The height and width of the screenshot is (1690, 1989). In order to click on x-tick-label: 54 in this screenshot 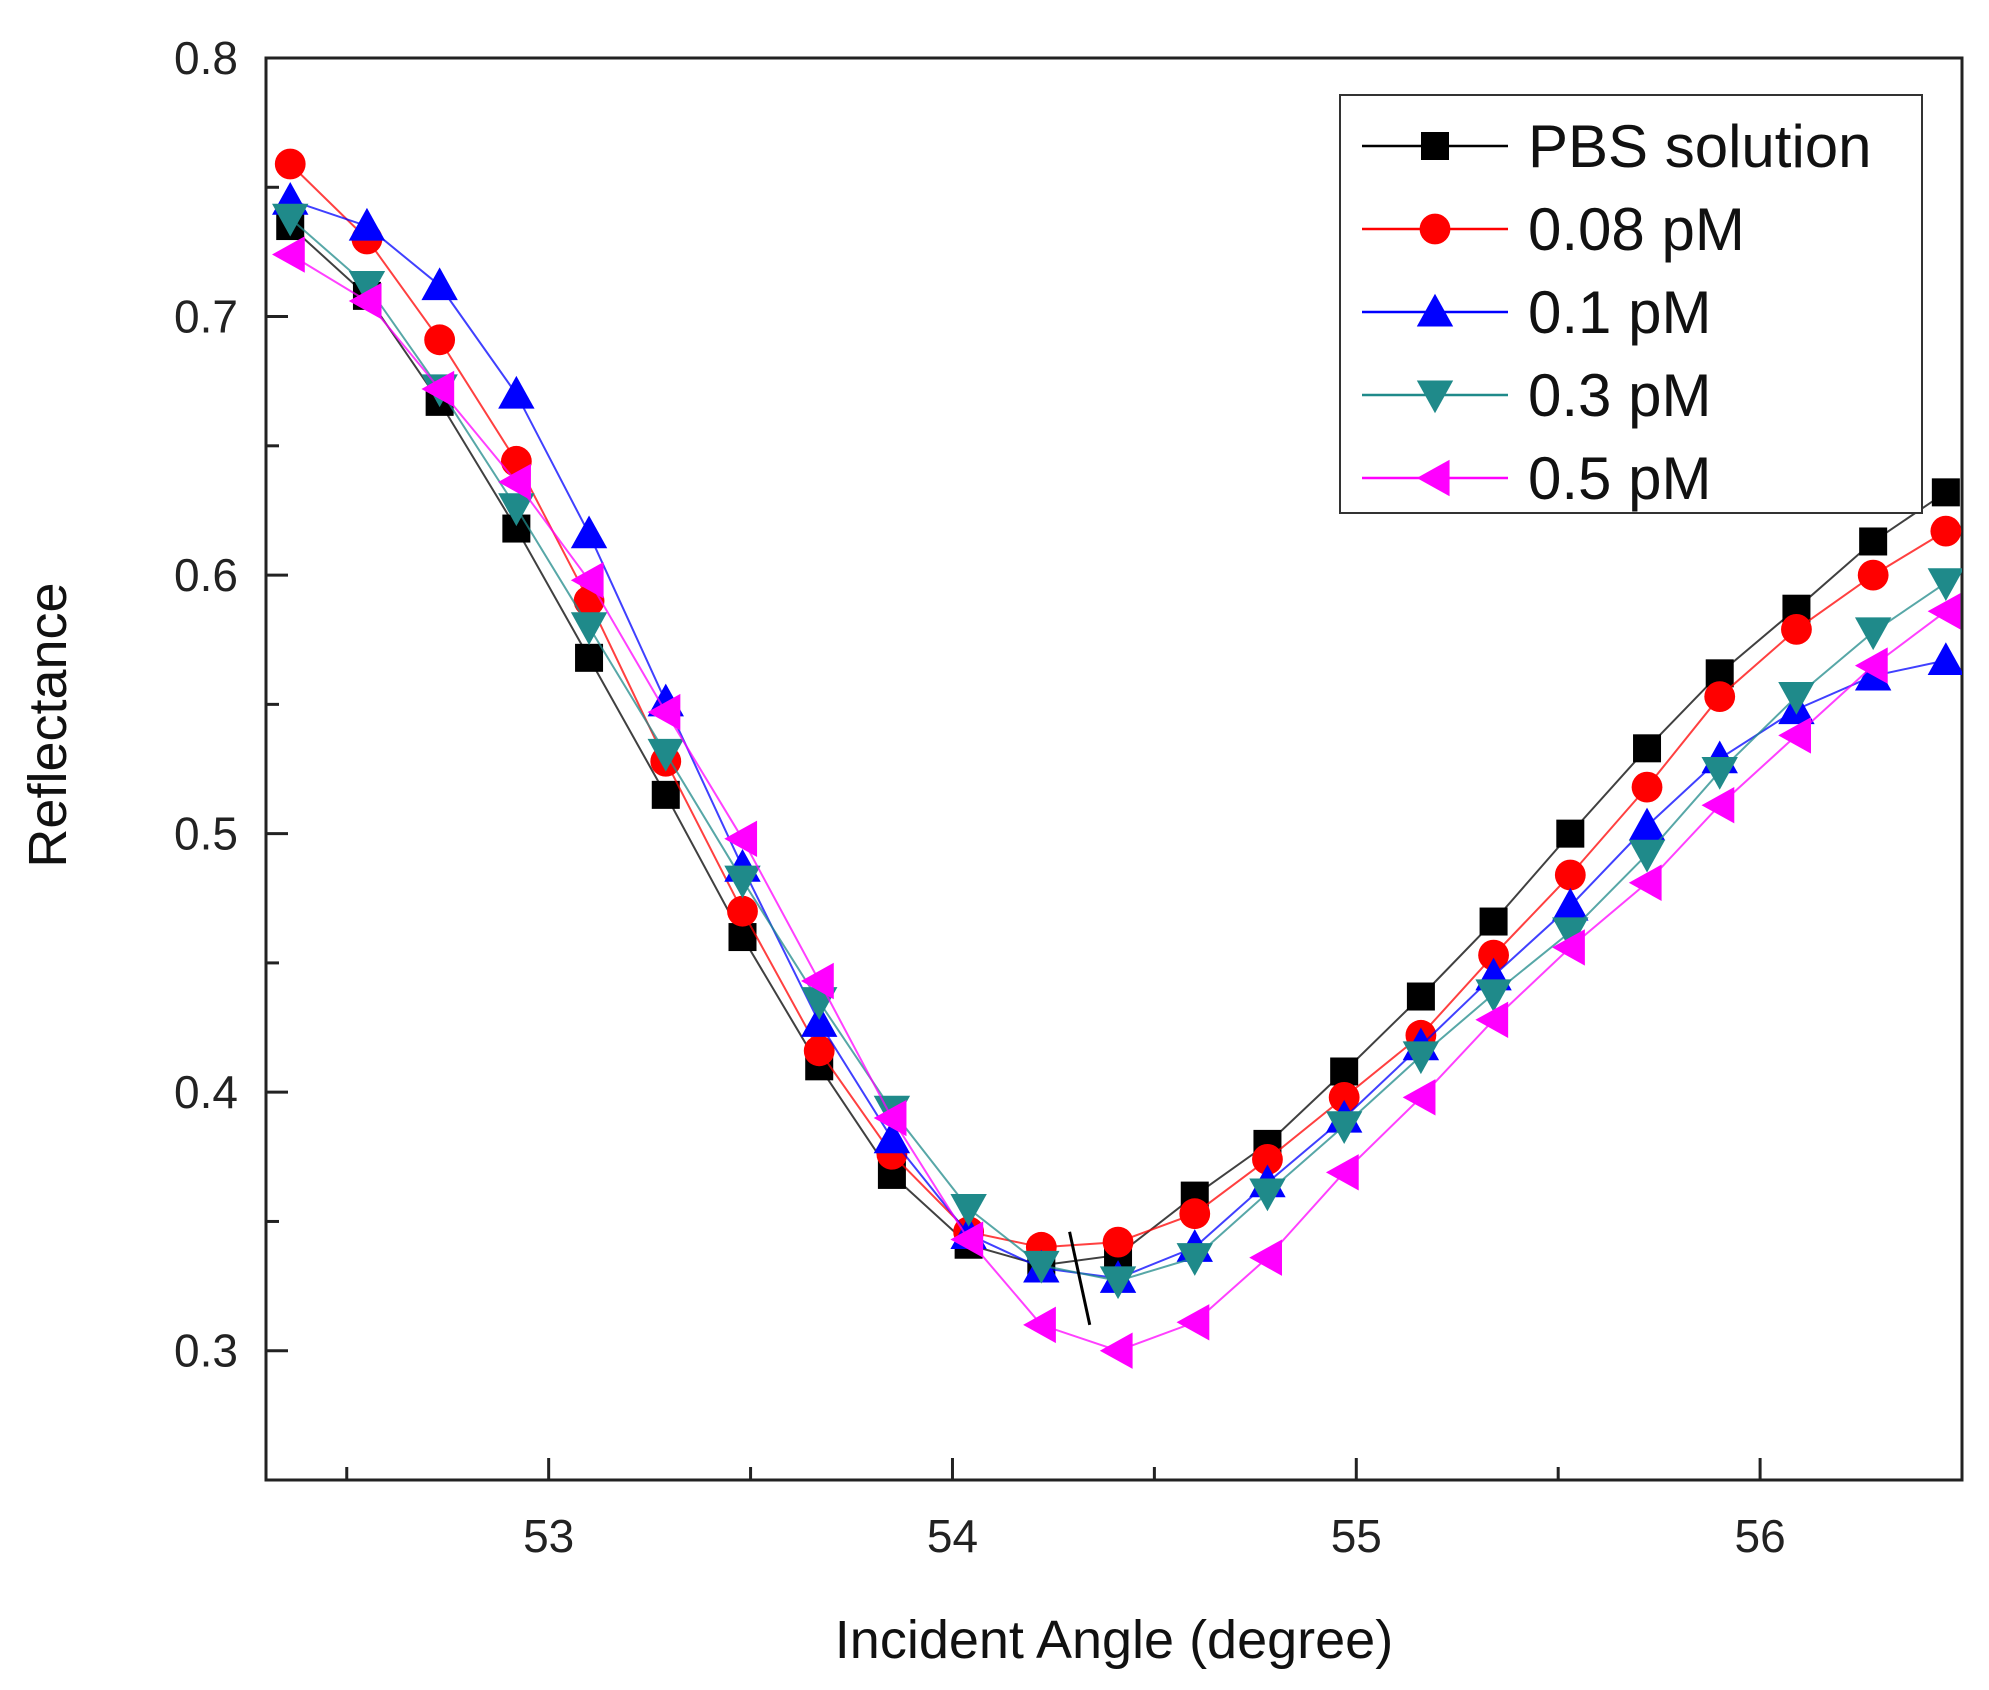, I will do `click(952, 1536)`.